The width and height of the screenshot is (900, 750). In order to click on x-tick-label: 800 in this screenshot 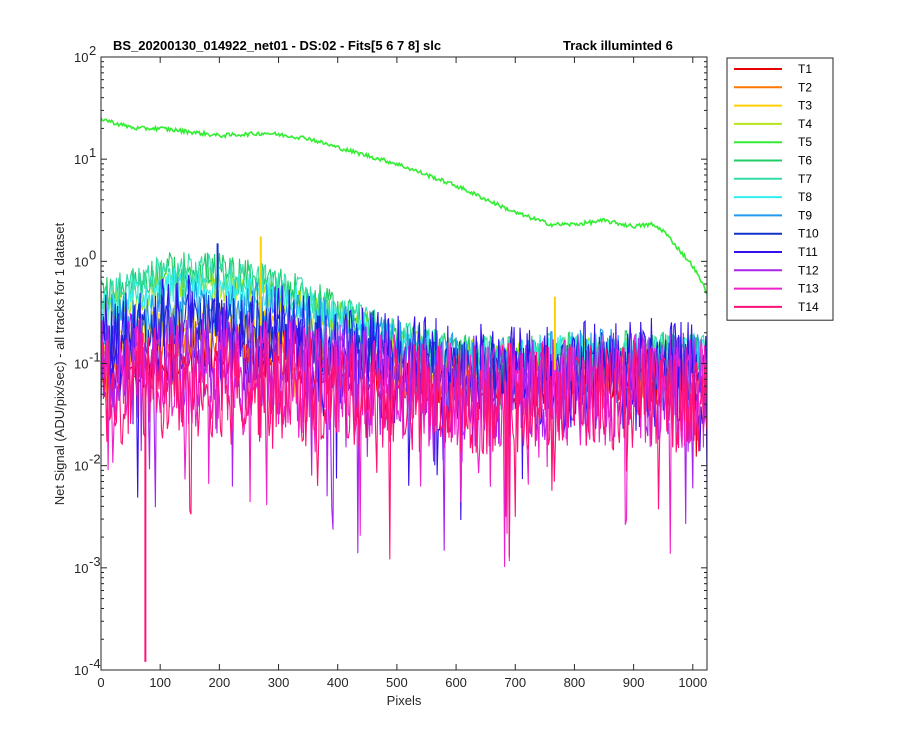, I will do `click(575, 682)`.